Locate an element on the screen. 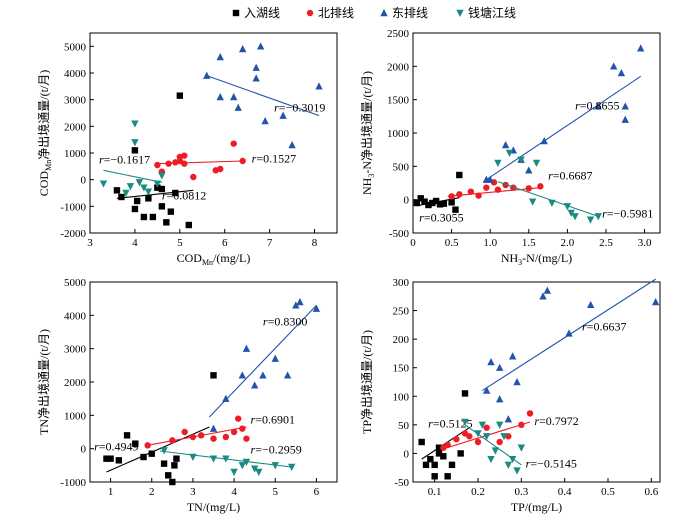  legend-item: 钱塘江线 is located at coordinates (486, 12).